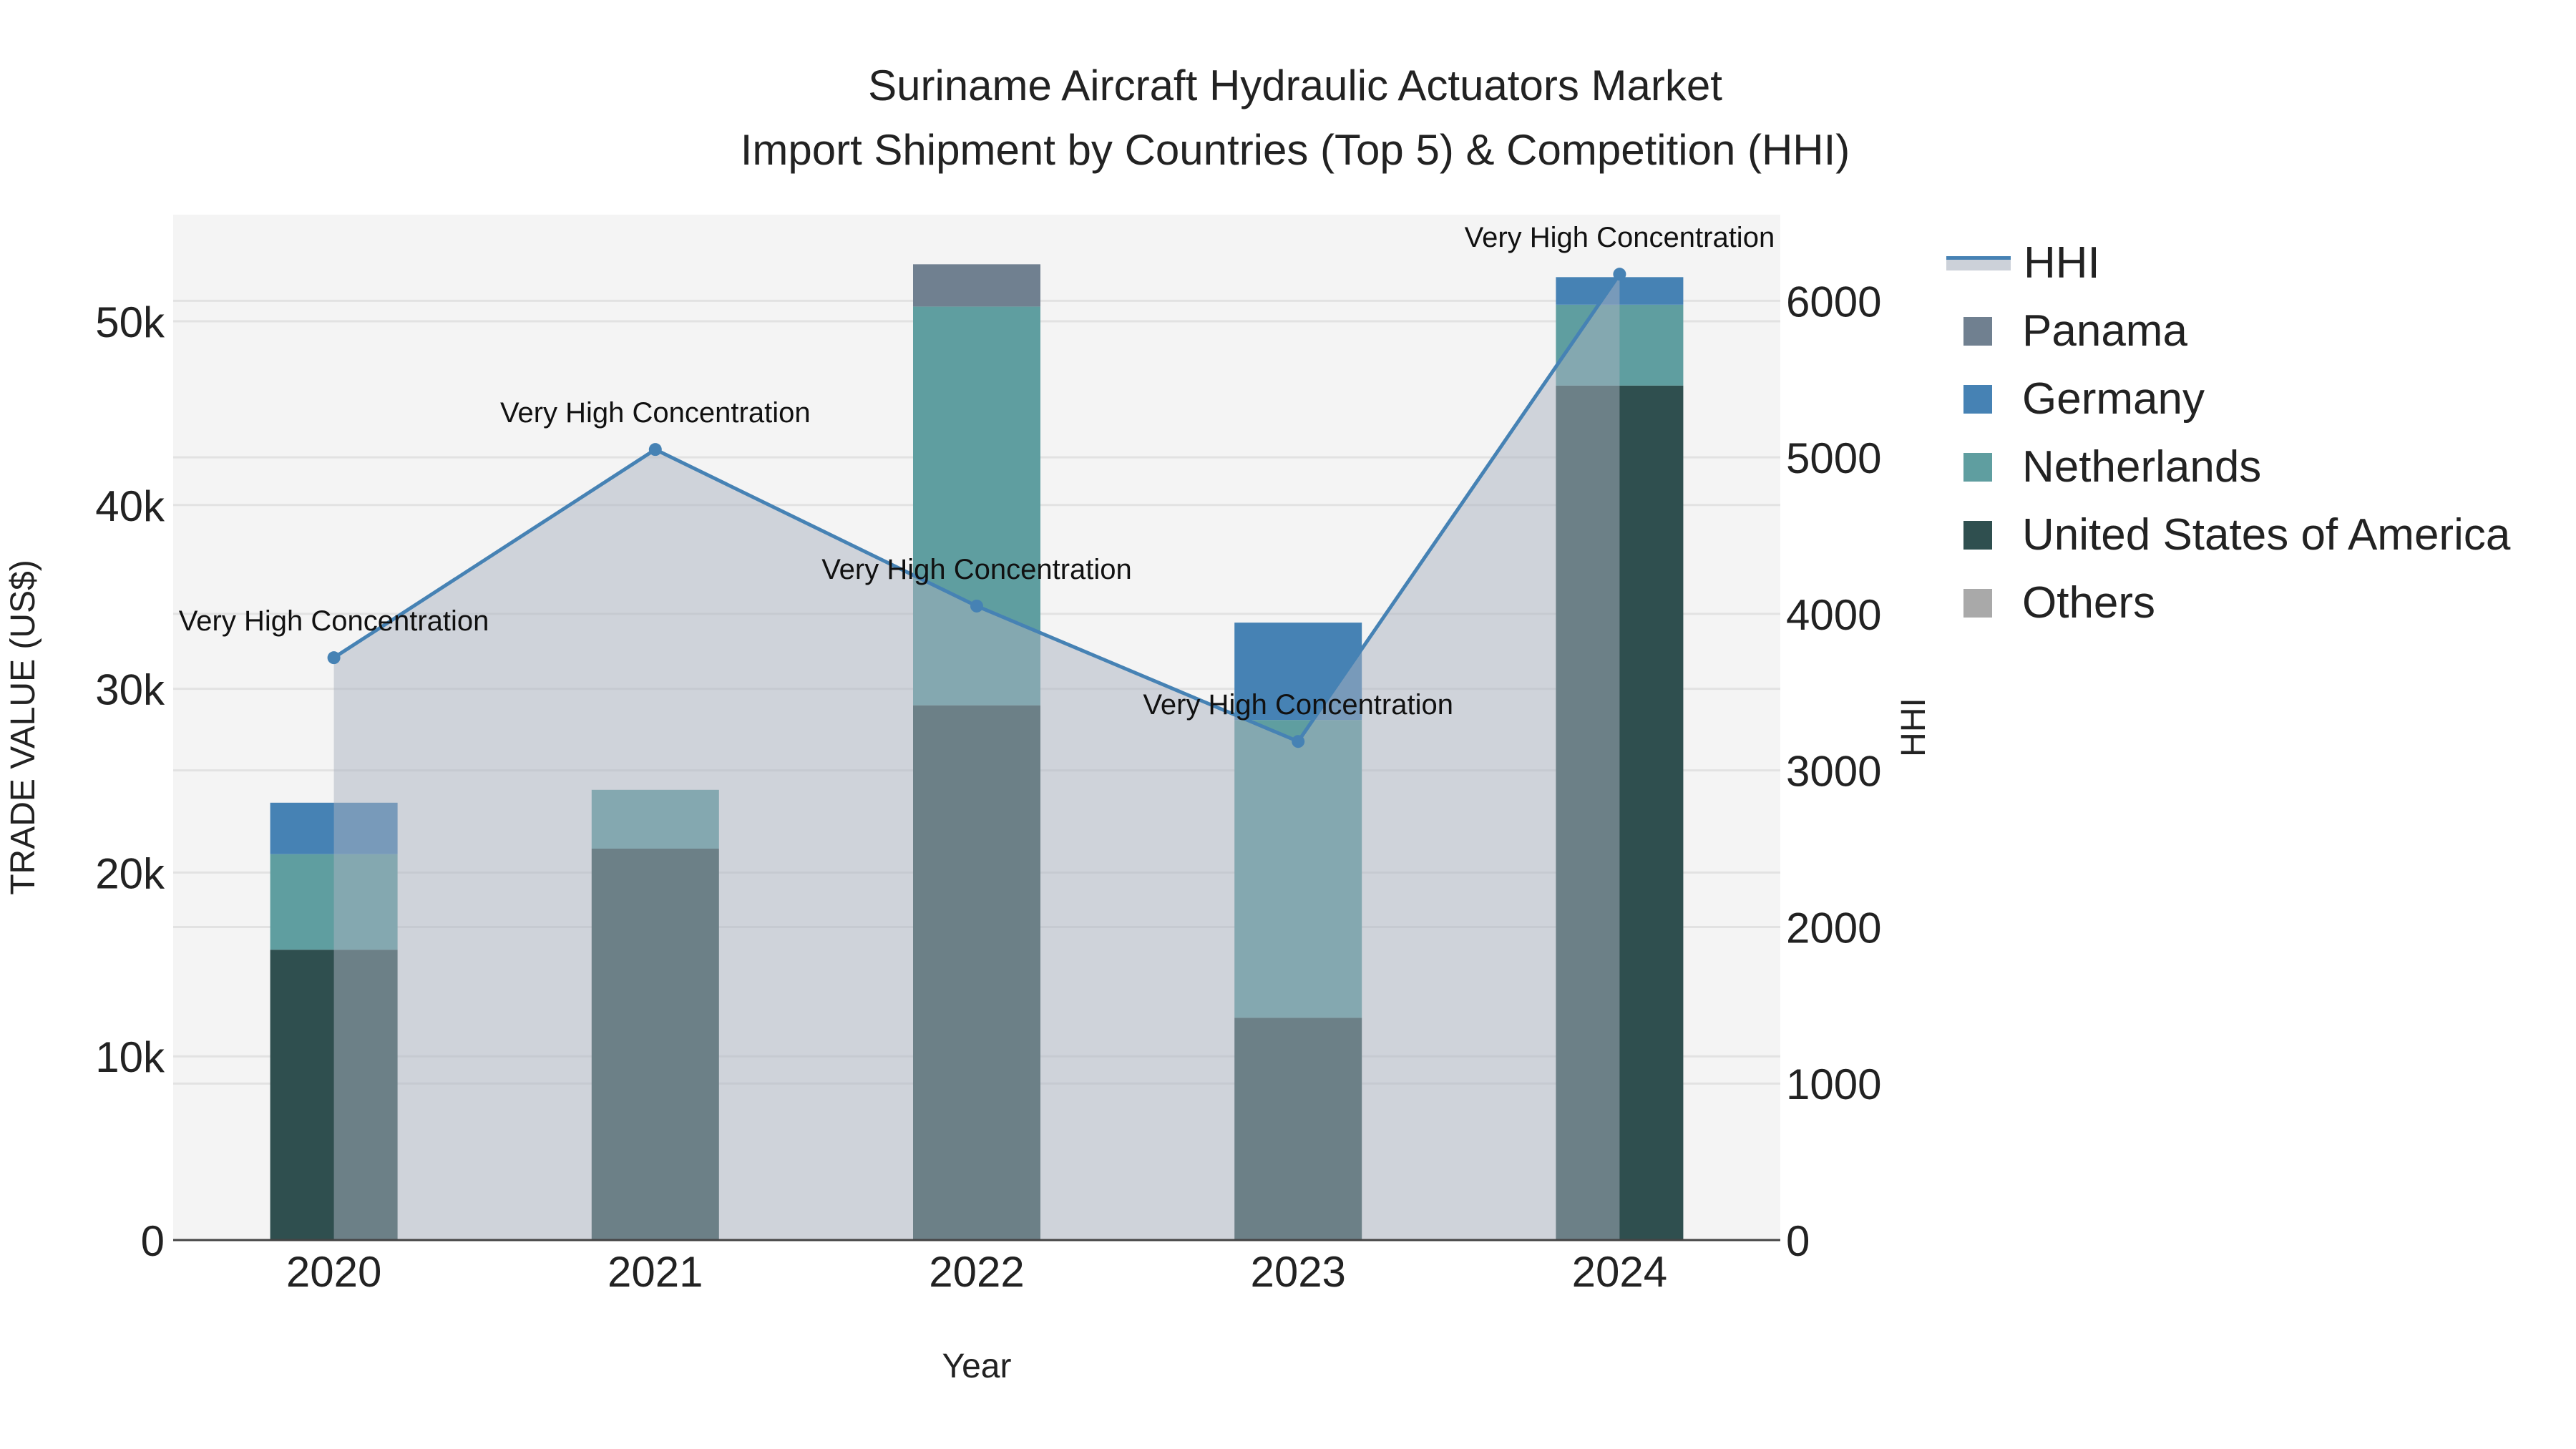 The image size is (2576, 1449). I want to click on legend-item: Germany, so click(2228, 399).